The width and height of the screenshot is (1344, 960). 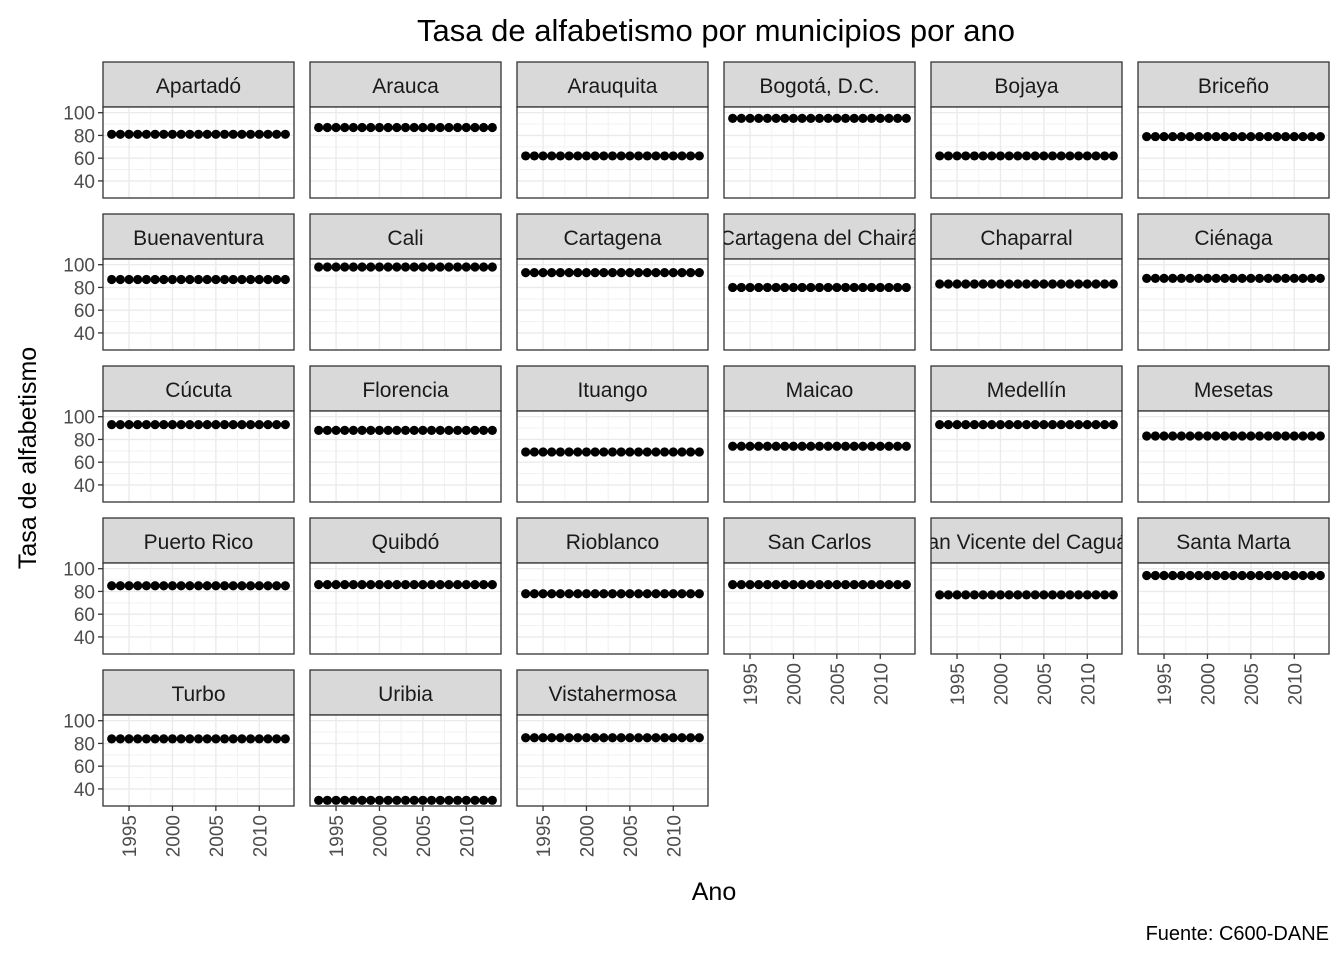 I want to click on facet-strip-label: Apartadó, so click(x=198, y=86).